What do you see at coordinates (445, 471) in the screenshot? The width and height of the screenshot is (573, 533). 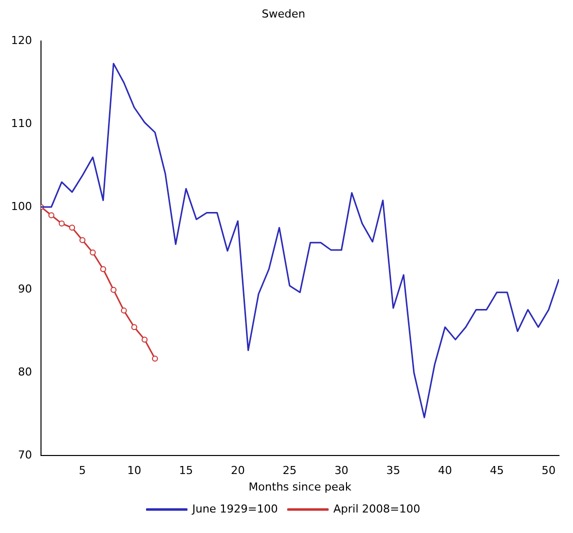 I see `x-tick-label: 40` at bounding box center [445, 471].